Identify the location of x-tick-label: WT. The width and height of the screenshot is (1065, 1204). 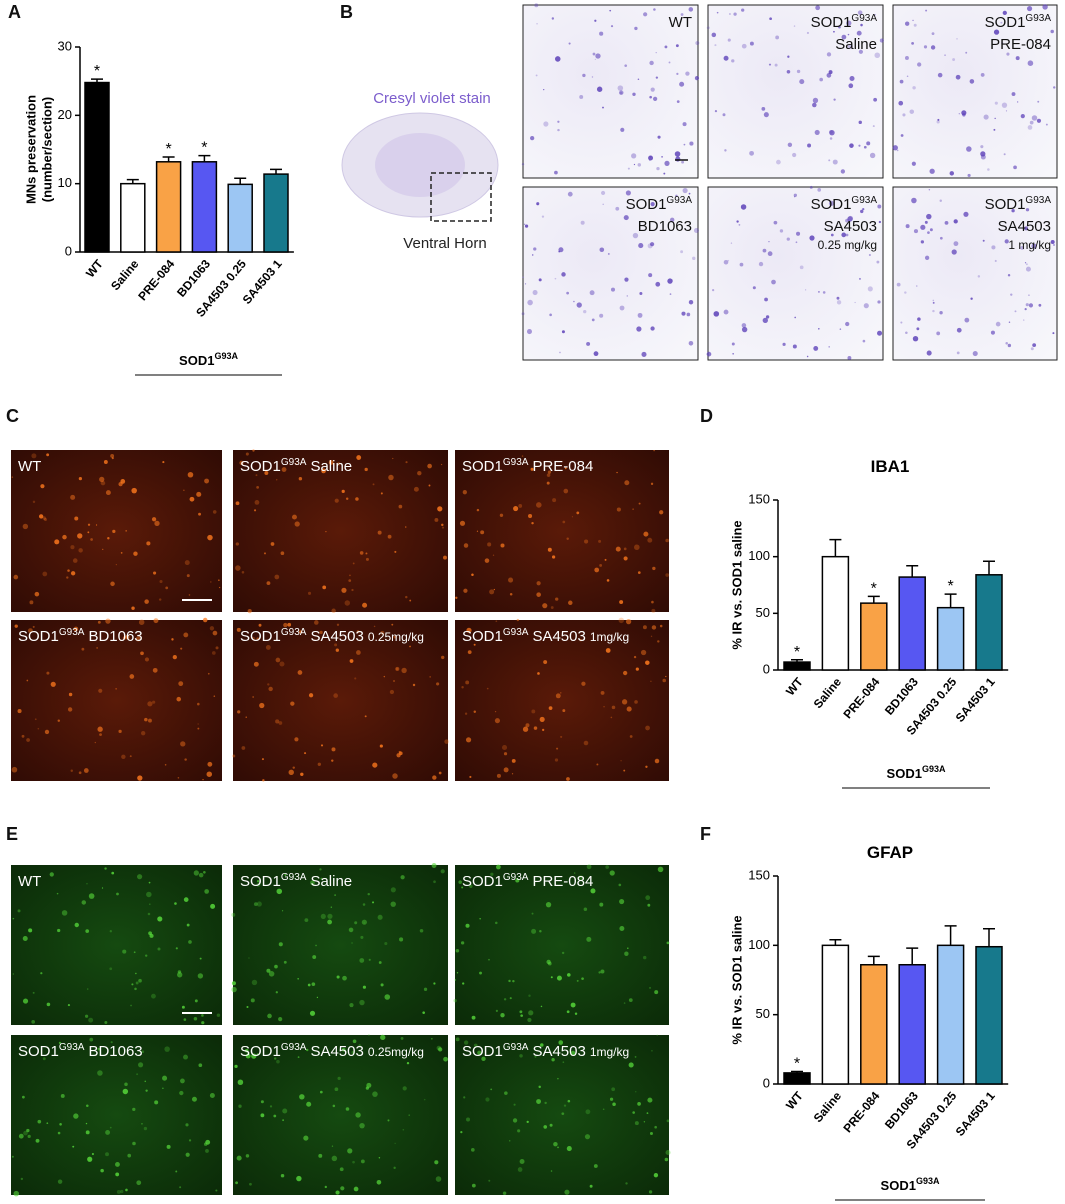
(94, 268).